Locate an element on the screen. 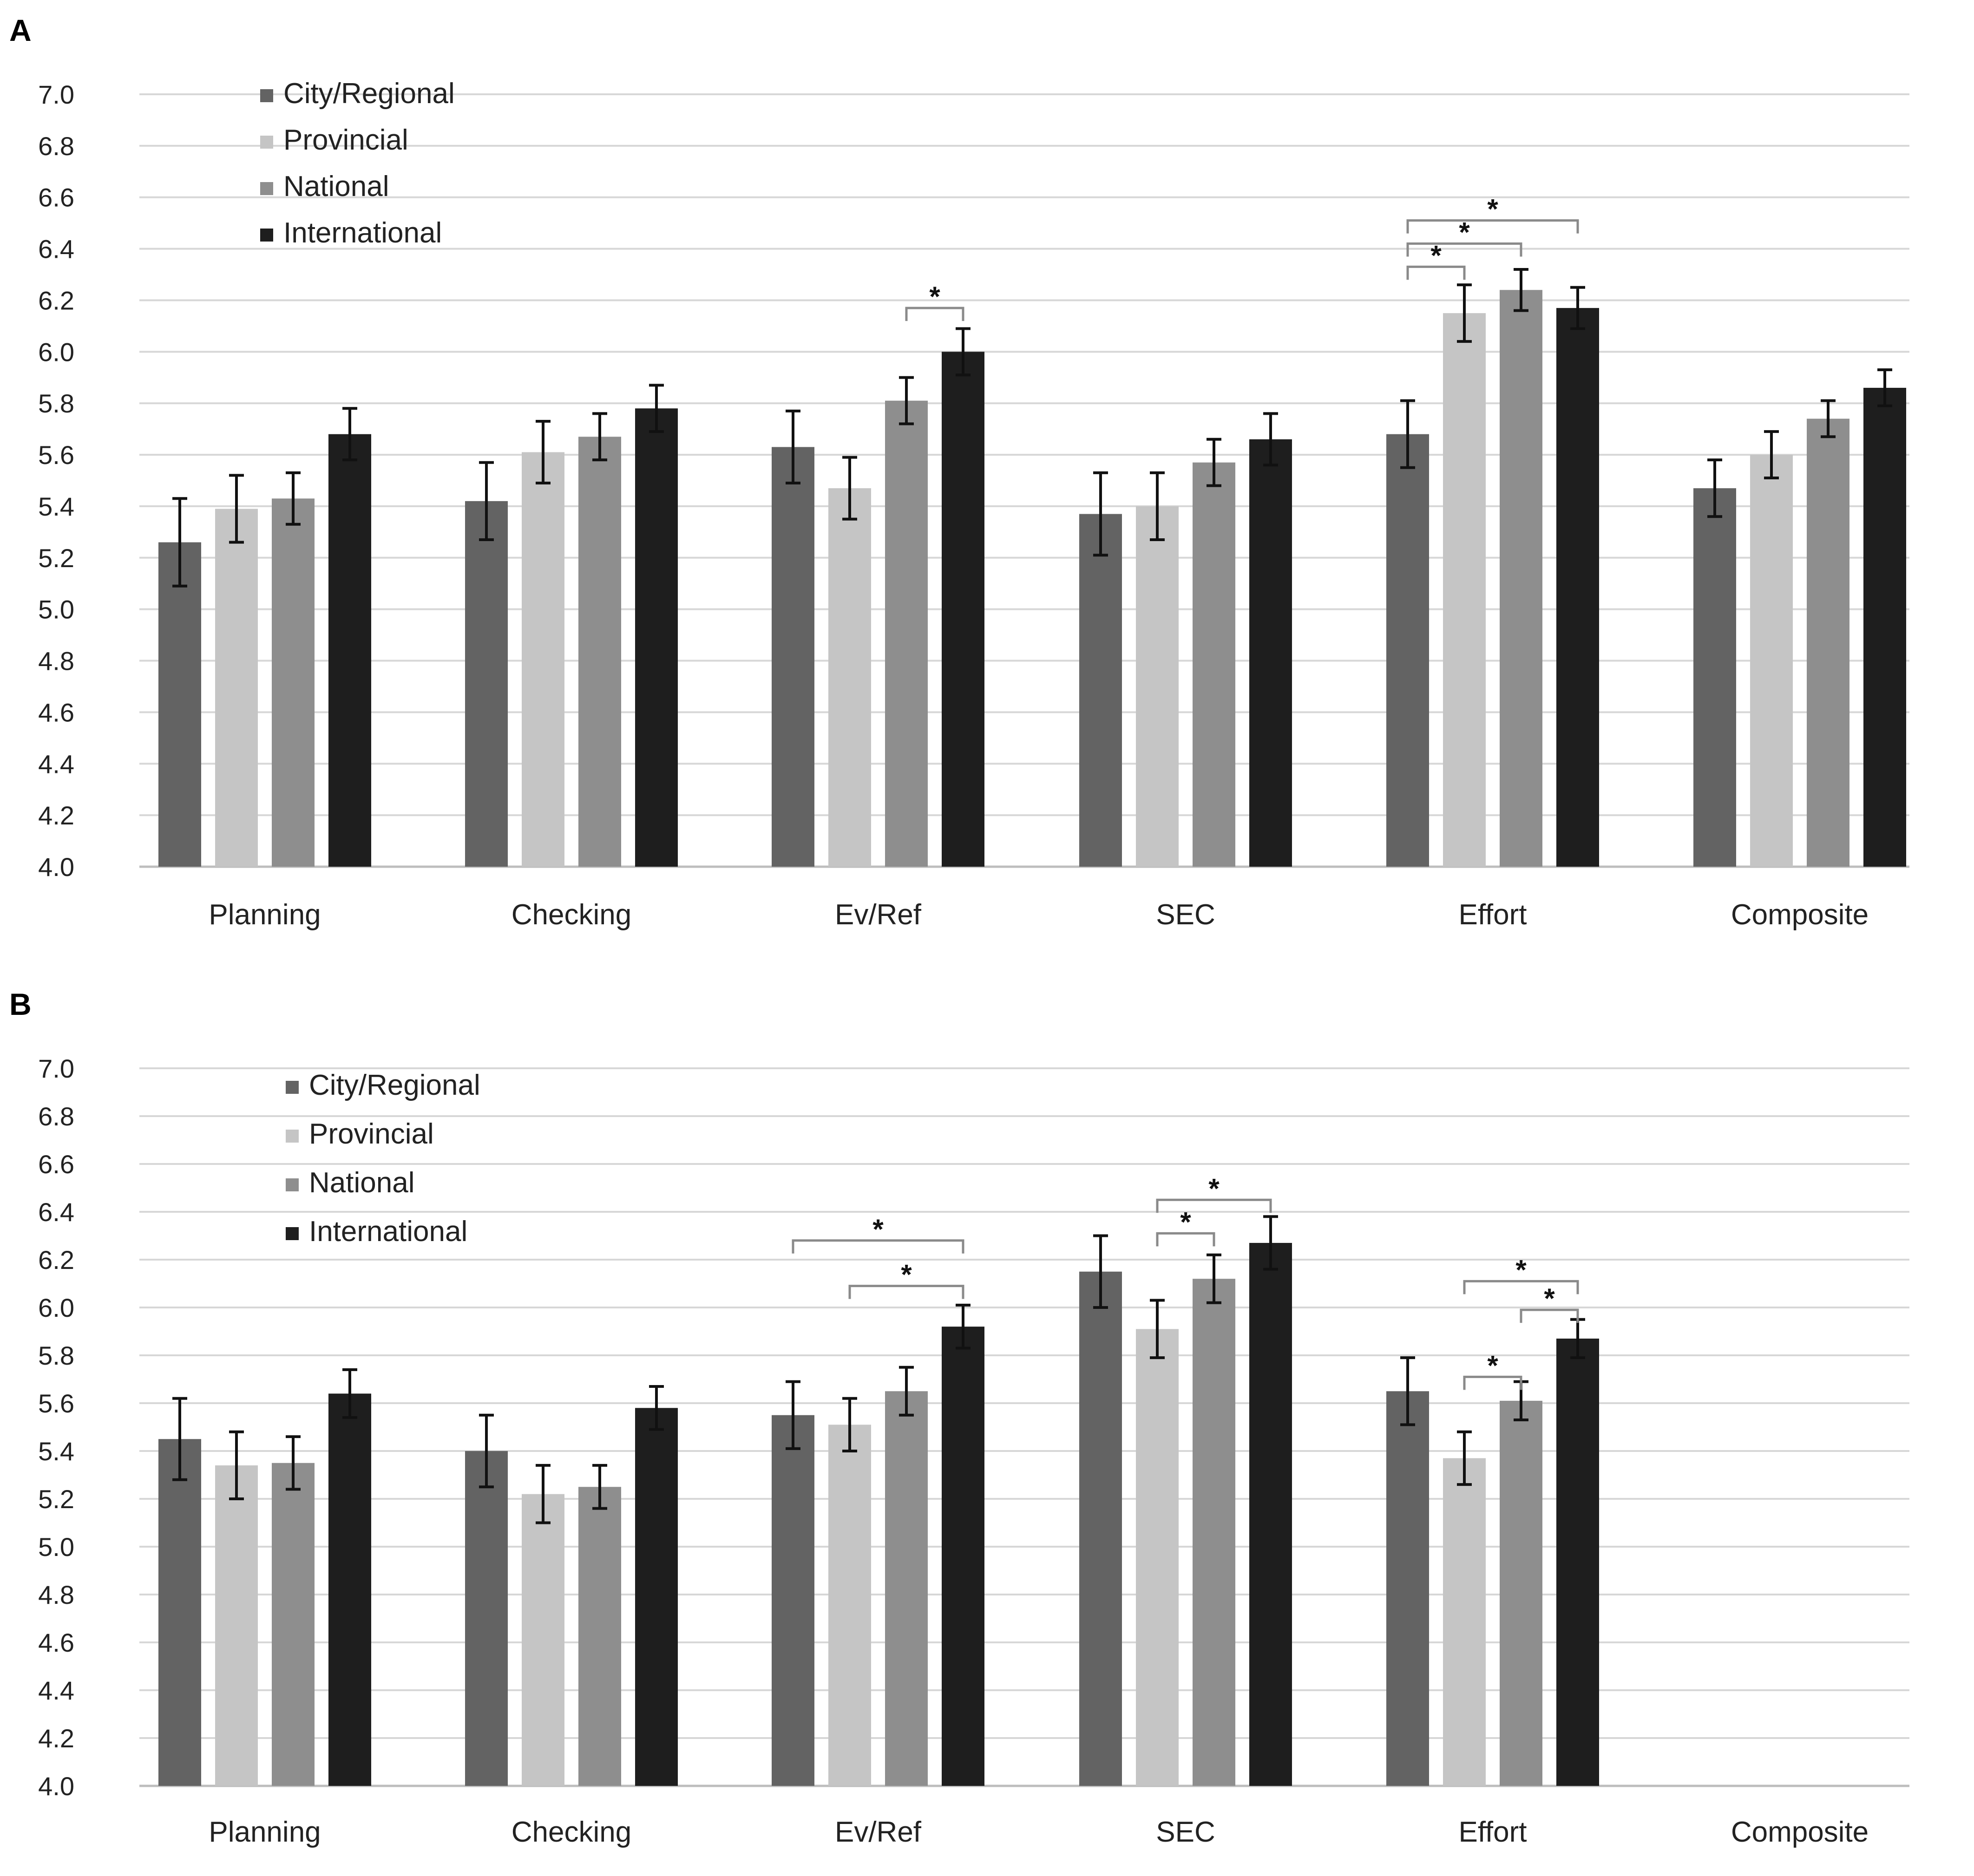 This screenshot has height=1876, width=1974. panel-label: B is located at coordinates (20, 1004).